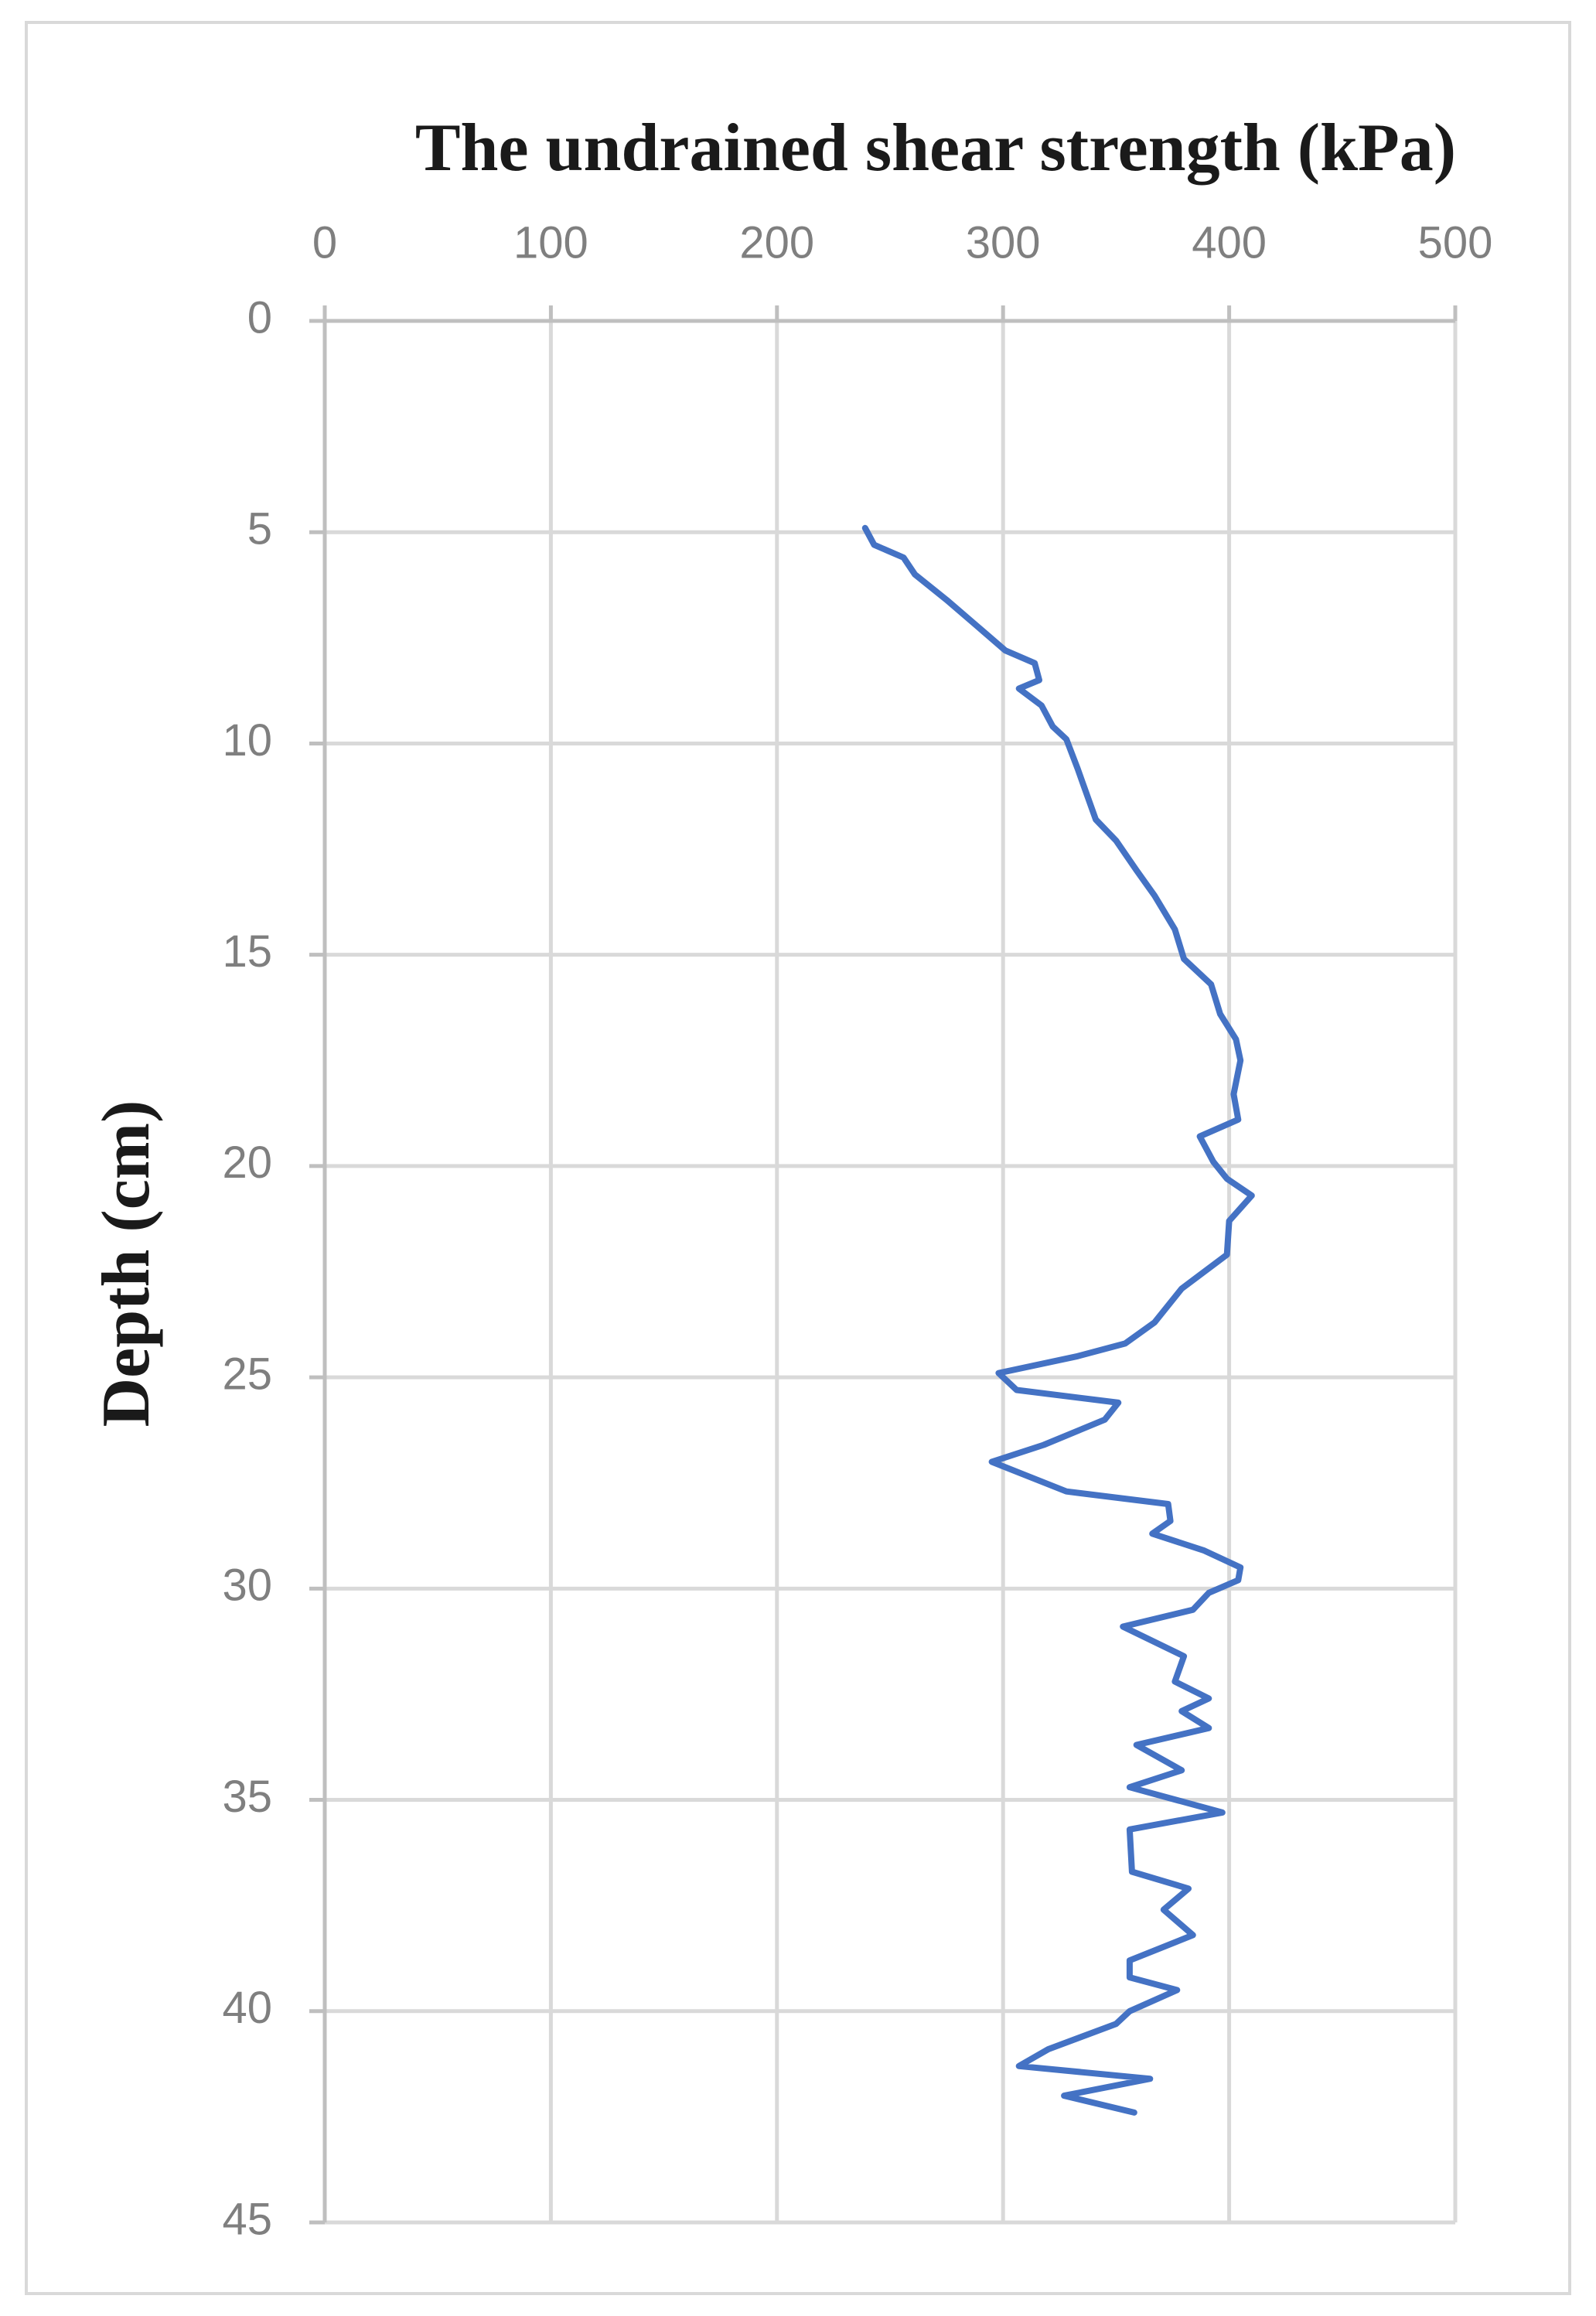  I want to click on y-tick-label: 30, so click(247, 1585).